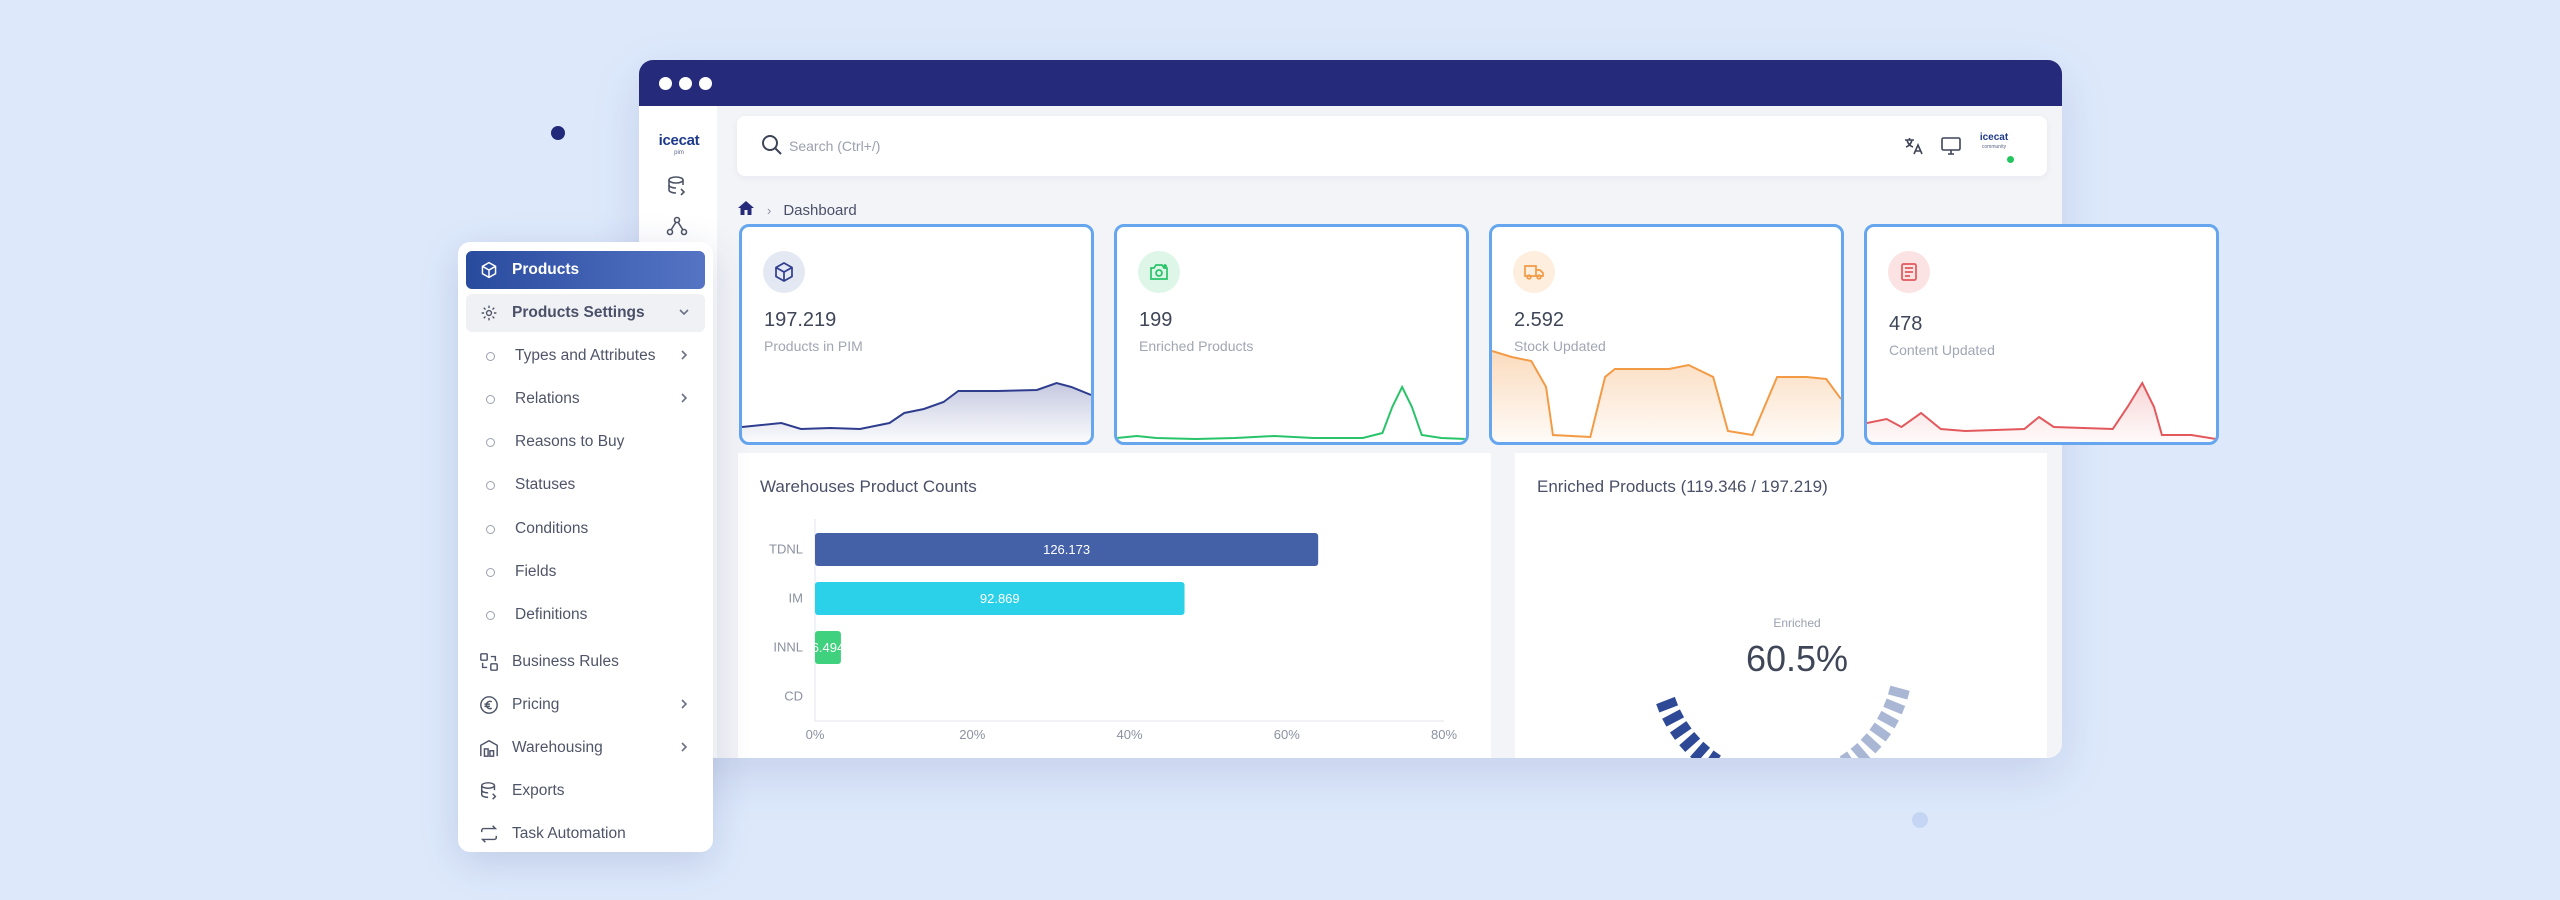 The image size is (2560, 900). I want to click on stat-card-products: 197.219 Products in PIM, so click(916, 334).